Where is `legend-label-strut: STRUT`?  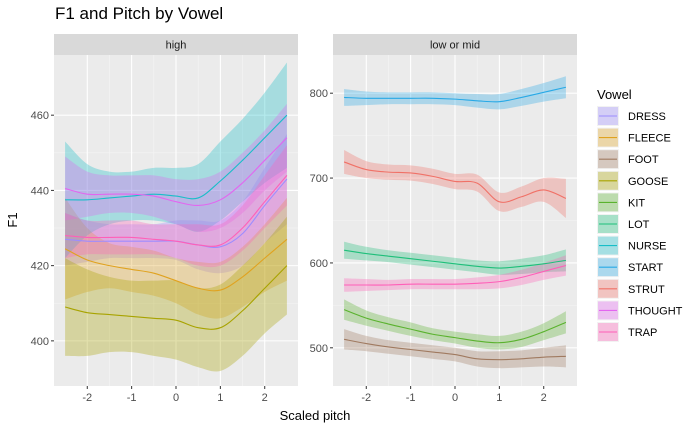 legend-label-strut: STRUT is located at coordinates (646, 290).